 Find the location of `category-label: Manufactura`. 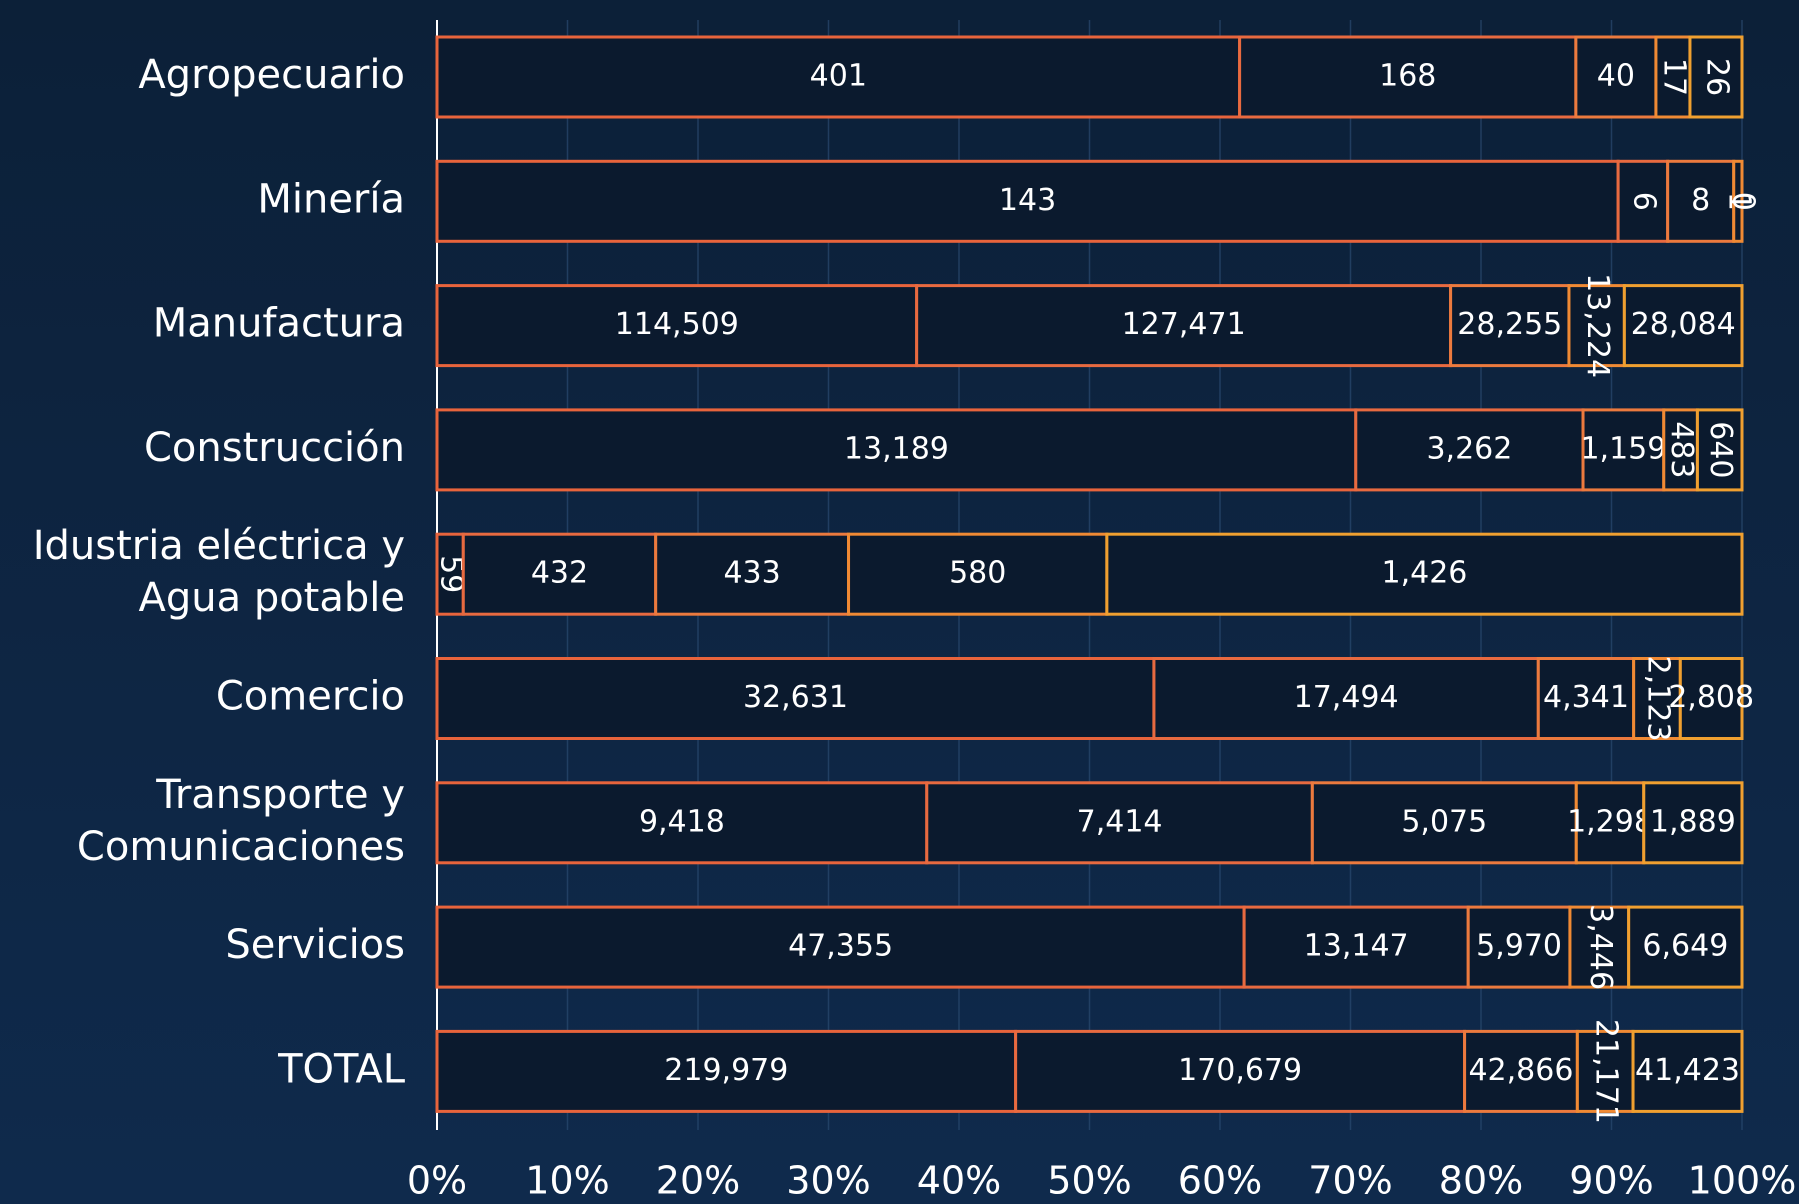

category-label: Manufactura is located at coordinates (279, 324).